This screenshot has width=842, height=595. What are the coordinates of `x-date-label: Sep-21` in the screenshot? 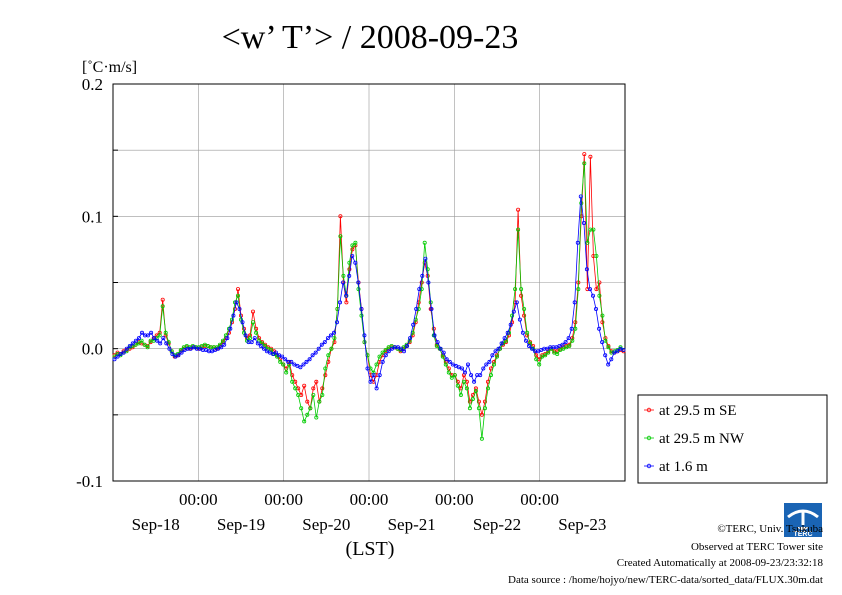 It's located at (412, 524).